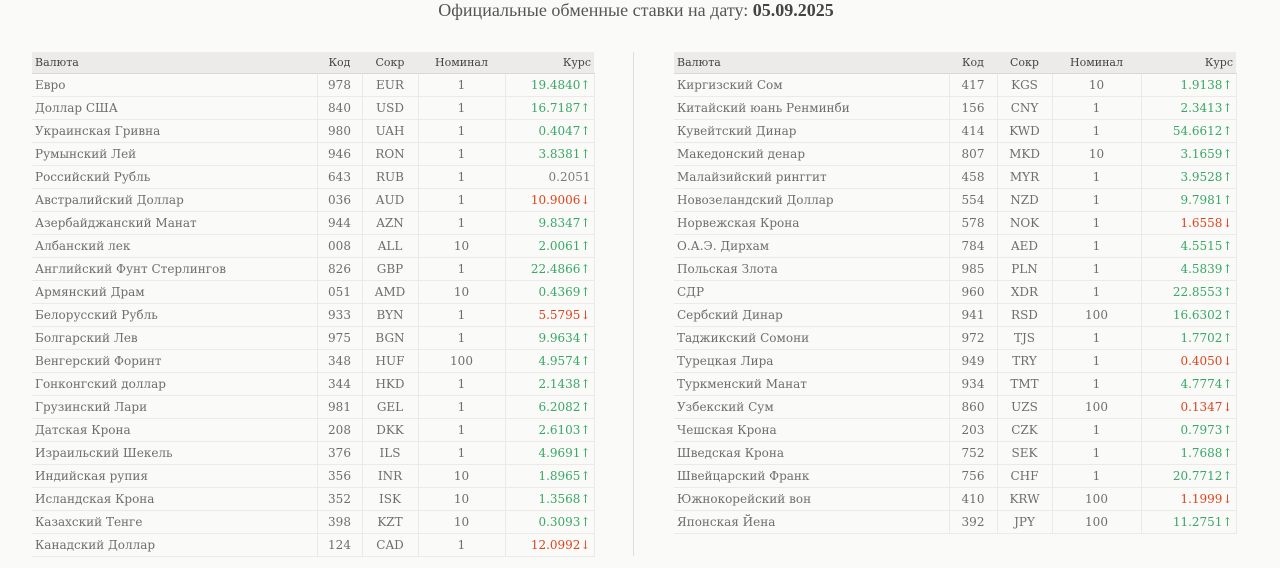  What do you see at coordinates (972, 453) in the screenshot?
I see `currency-code-cell: 752` at bounding box center [972, 453].